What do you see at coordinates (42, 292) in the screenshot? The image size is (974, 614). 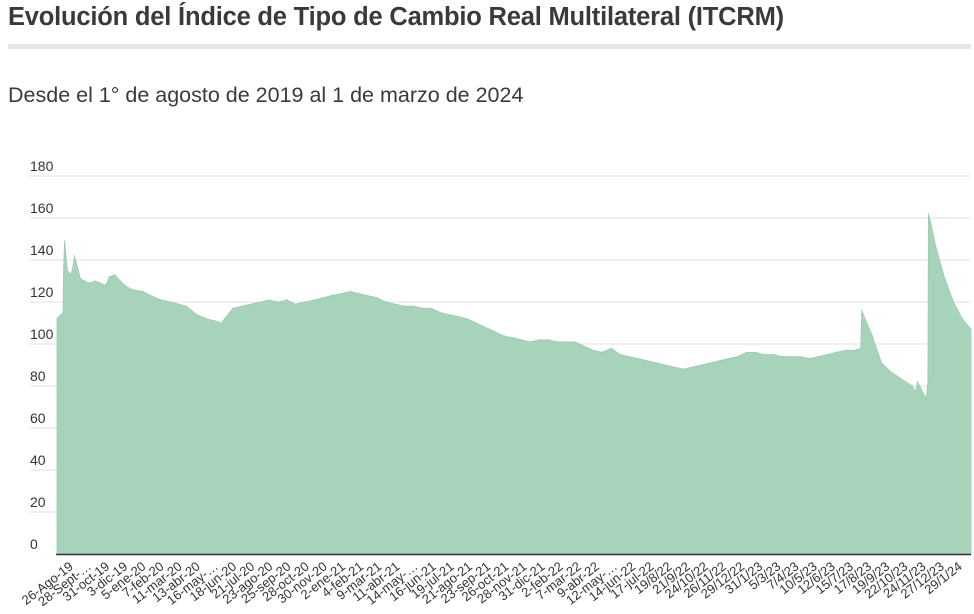 I see `y-tick-label: 120` at bounding box center [42, 292].